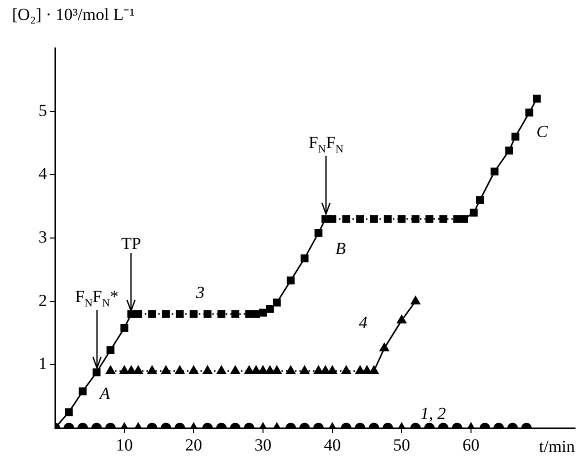 The height and width of the screenshot is (460, 581). Describe the element at coordinates (557, 446) in the screenshot. I see `x-axis-title: t/min` at that location.